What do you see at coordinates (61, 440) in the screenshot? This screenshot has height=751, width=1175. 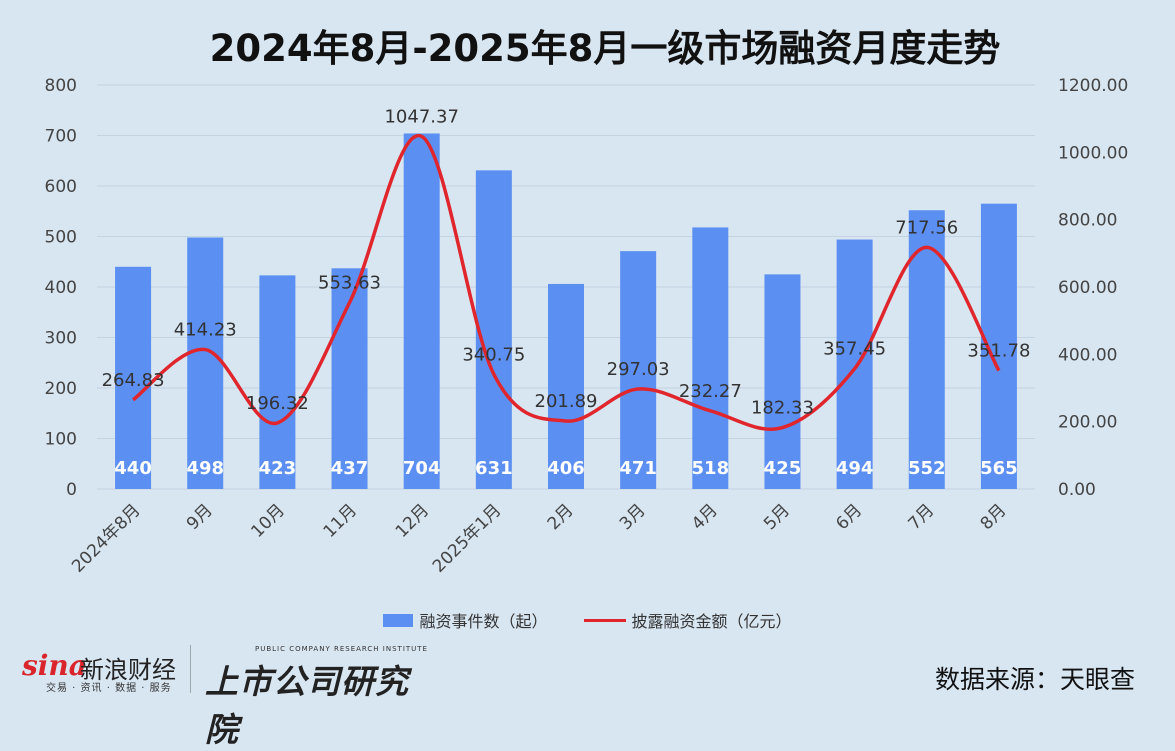 I see `y-left-tick-label: 100` at bounding box center [61, 440].